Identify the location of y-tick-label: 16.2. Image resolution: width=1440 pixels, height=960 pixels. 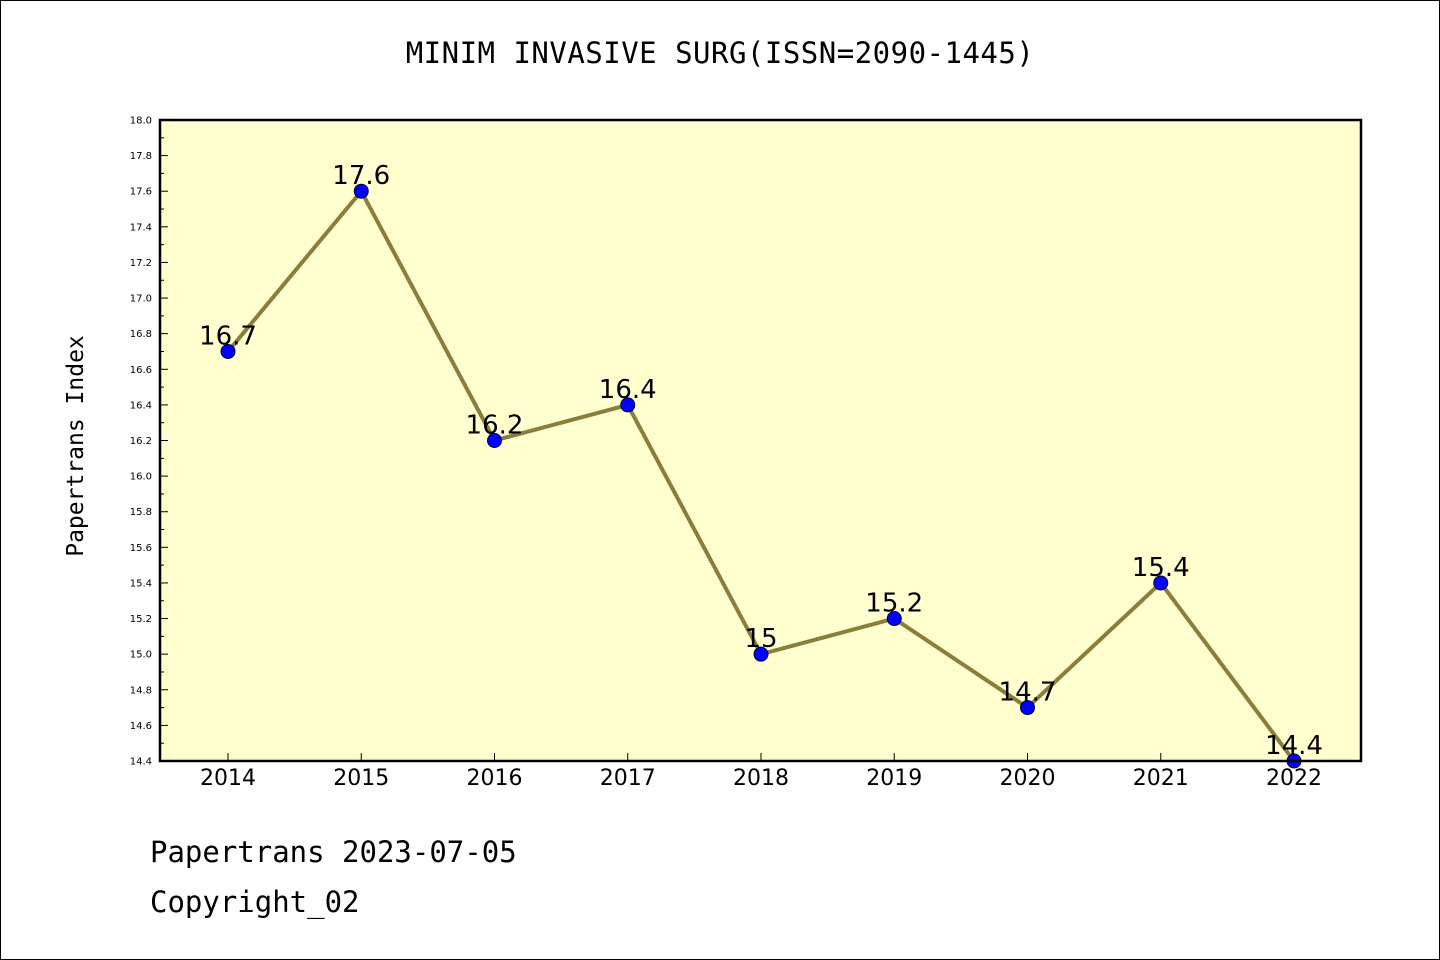
(141, 441).